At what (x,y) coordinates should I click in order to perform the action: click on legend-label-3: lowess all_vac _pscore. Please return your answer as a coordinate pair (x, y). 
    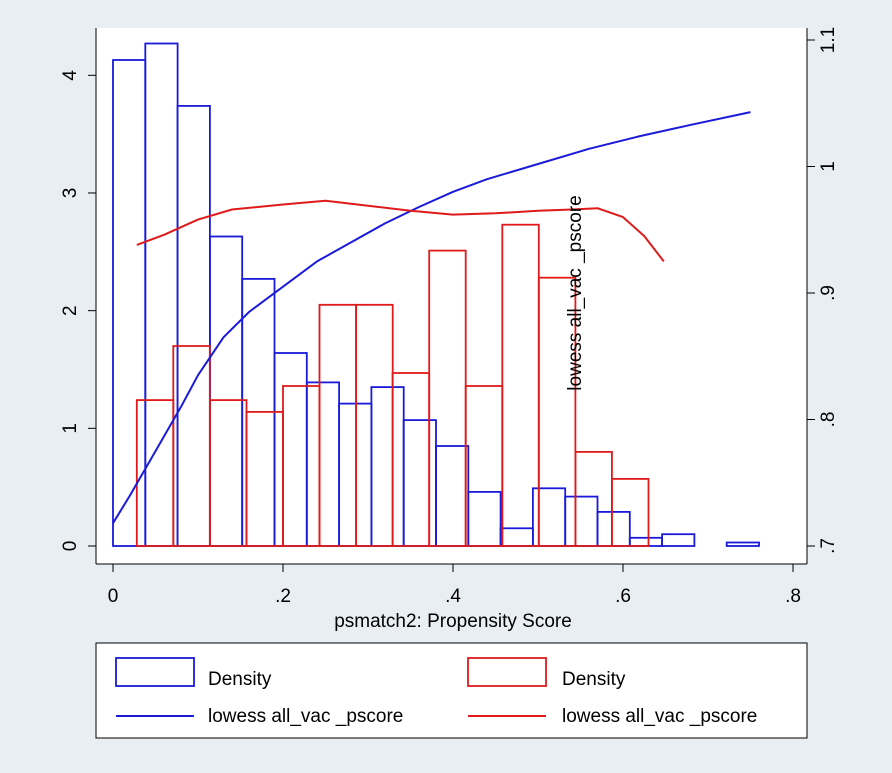
    Looking at the image, I should click on (659, 716).